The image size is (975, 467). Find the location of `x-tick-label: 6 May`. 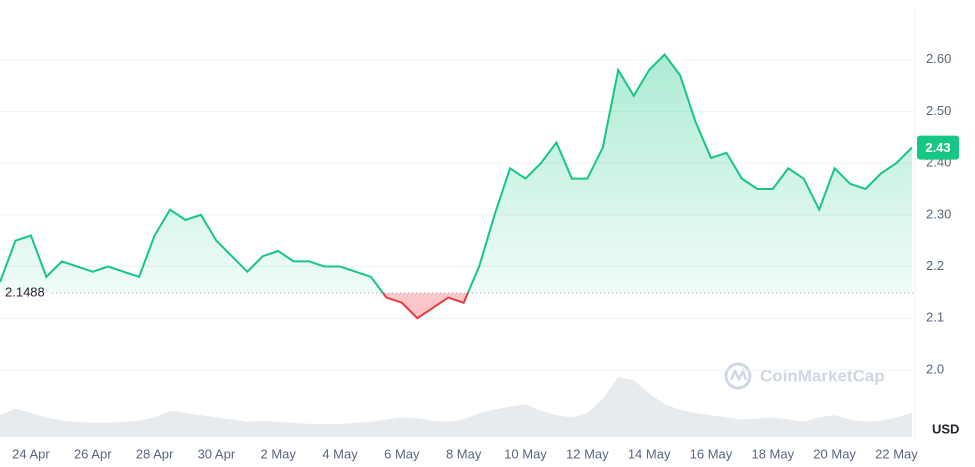

x-tick-label: 6 May is located at coordinates (402, 453).